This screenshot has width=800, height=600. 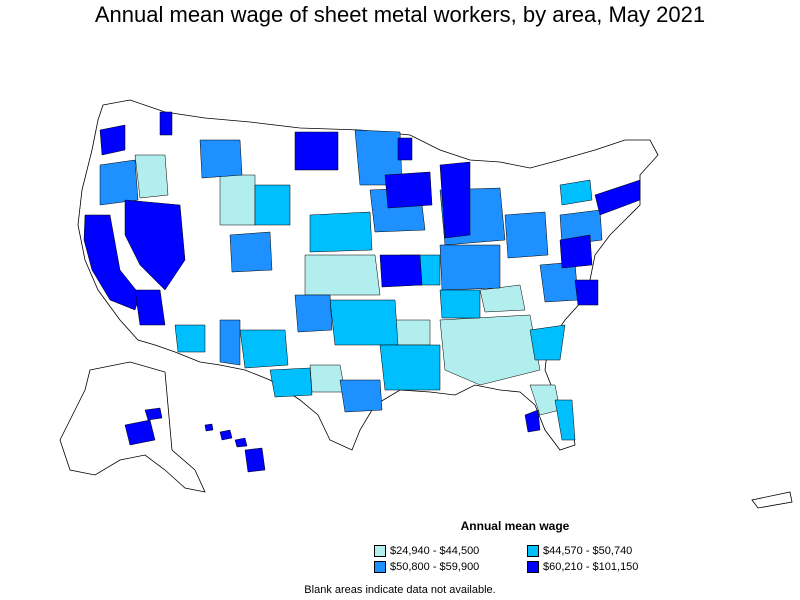 I want to click on footnote: Blank areas indicate data not available., so click(x=400, y=590).